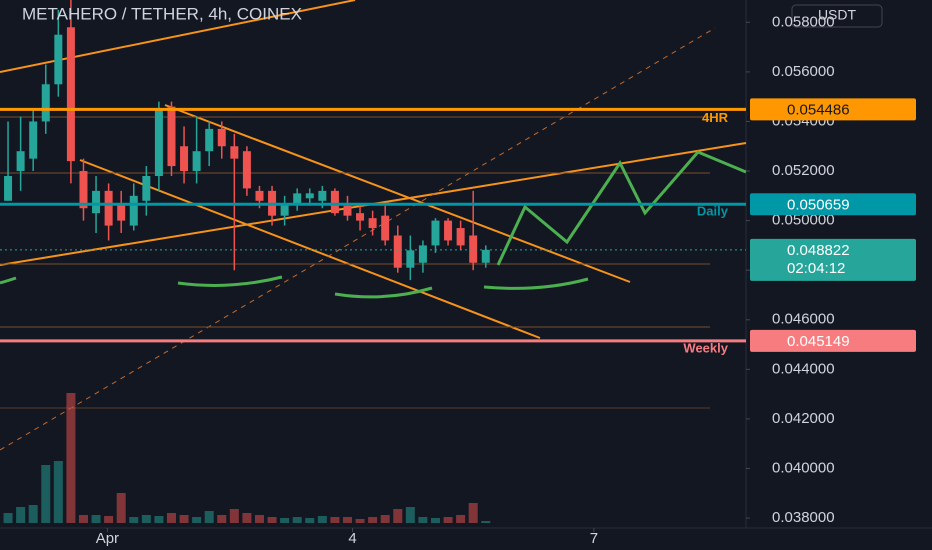 The height and width of the screenshot is (550, 932). What do you see at coordinates (162, 13) in the screenshot?
I see `chart-title: METAHERO / TETHER, 4h, COINEX` at bounding box center [162, 13].